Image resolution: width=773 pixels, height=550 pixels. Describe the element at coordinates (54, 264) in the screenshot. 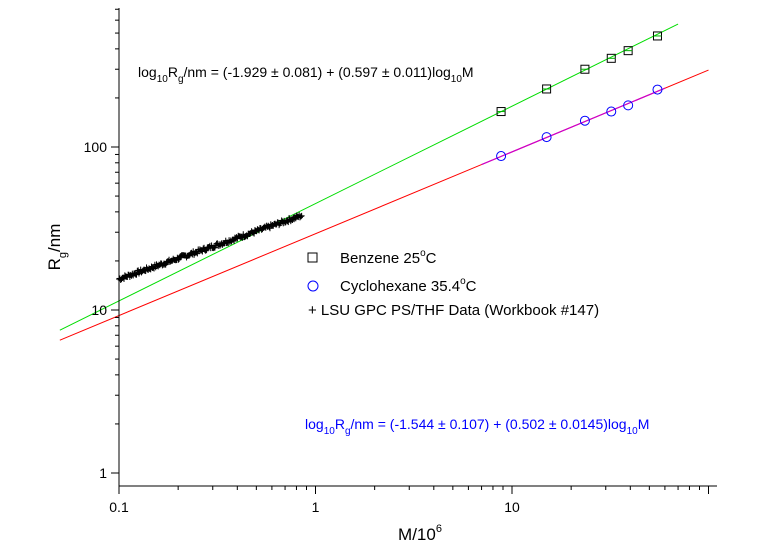

I see `y-axis-title-main: R` at that location.